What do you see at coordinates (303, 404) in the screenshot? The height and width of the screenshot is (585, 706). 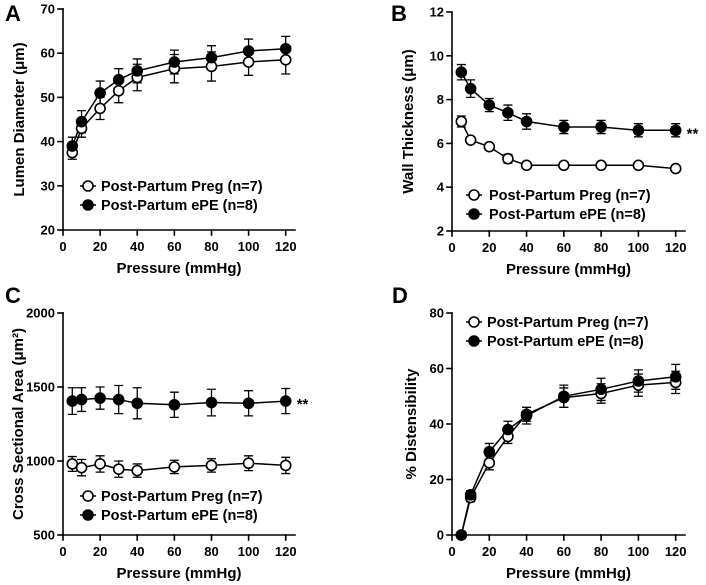 I see `significance-mark: **` at bounding box center [303, 404].